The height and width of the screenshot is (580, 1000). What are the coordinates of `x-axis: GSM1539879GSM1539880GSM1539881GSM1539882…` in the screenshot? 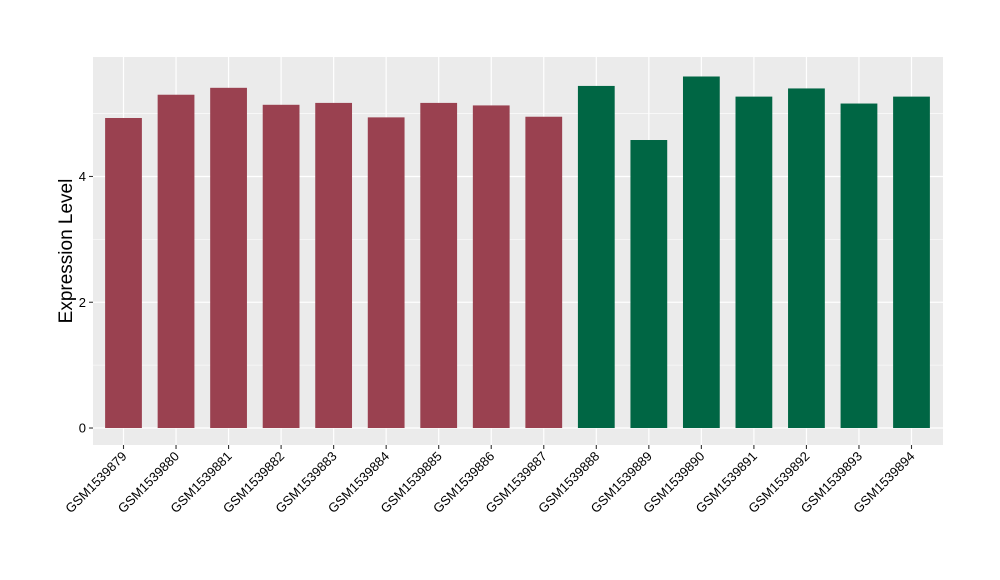 It's located at (490, 480).